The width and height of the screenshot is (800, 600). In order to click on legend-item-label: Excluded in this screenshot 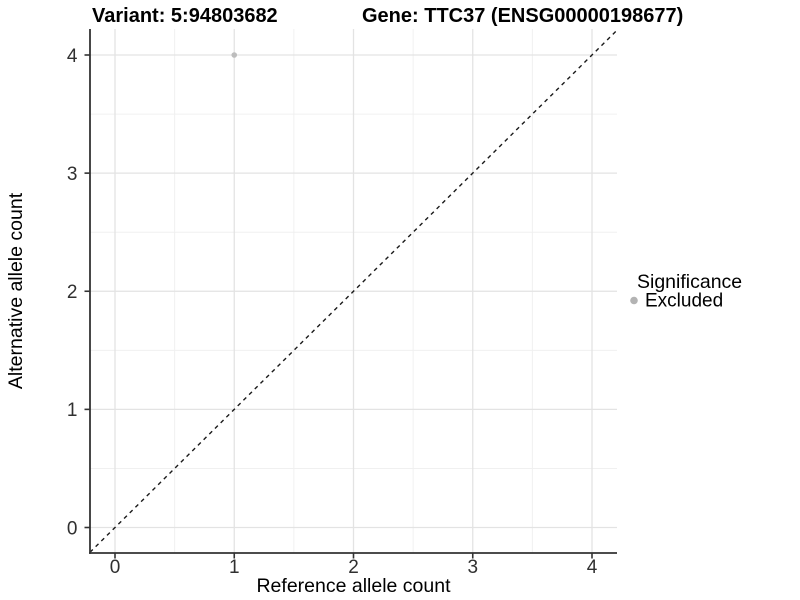, I will do `click(684, 301)`.